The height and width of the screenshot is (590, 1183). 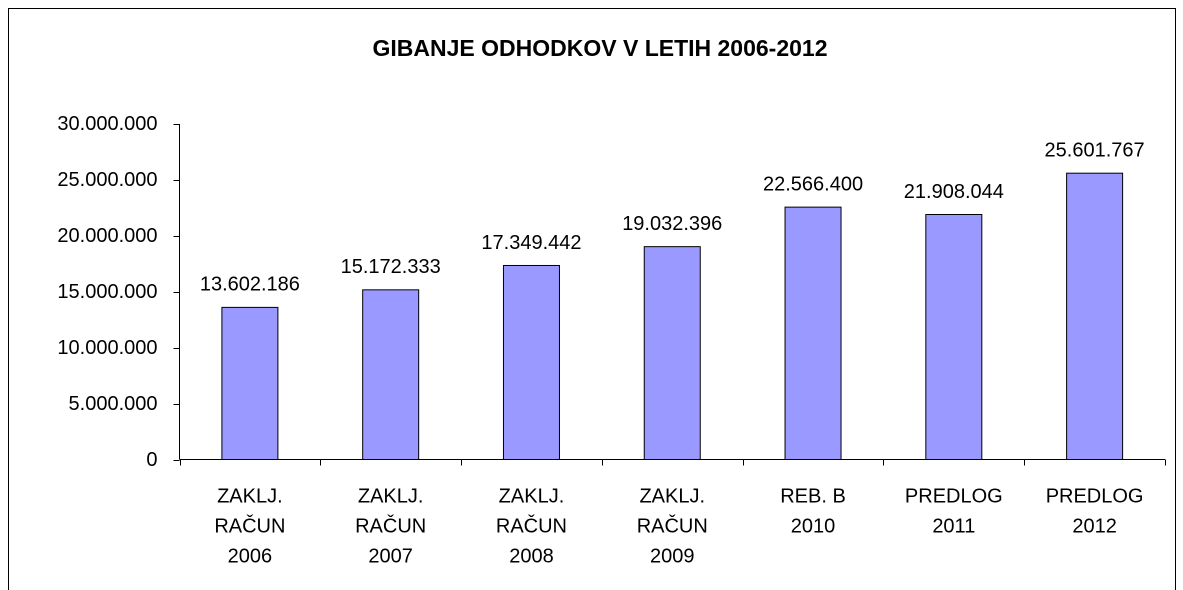 What do you see at coordinates (1095, 150) in the screenshot?
I see `value-label: 25.601.767` at bounding box center [1095, 150].